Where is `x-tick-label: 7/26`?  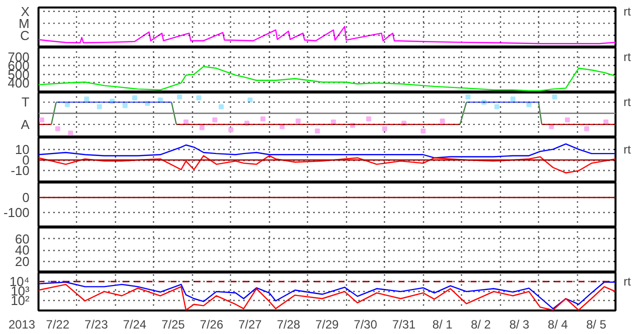 x-tick-label: 7/26 is located at coordinates (212, 325).